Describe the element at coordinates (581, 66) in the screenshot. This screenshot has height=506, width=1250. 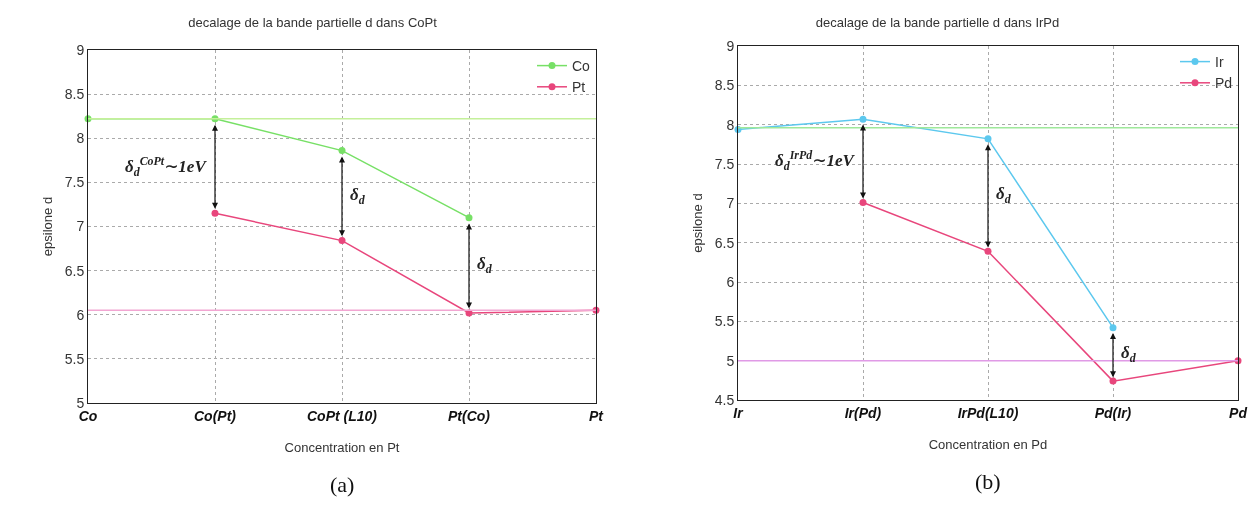
I see `legend-label: Co` at that location.